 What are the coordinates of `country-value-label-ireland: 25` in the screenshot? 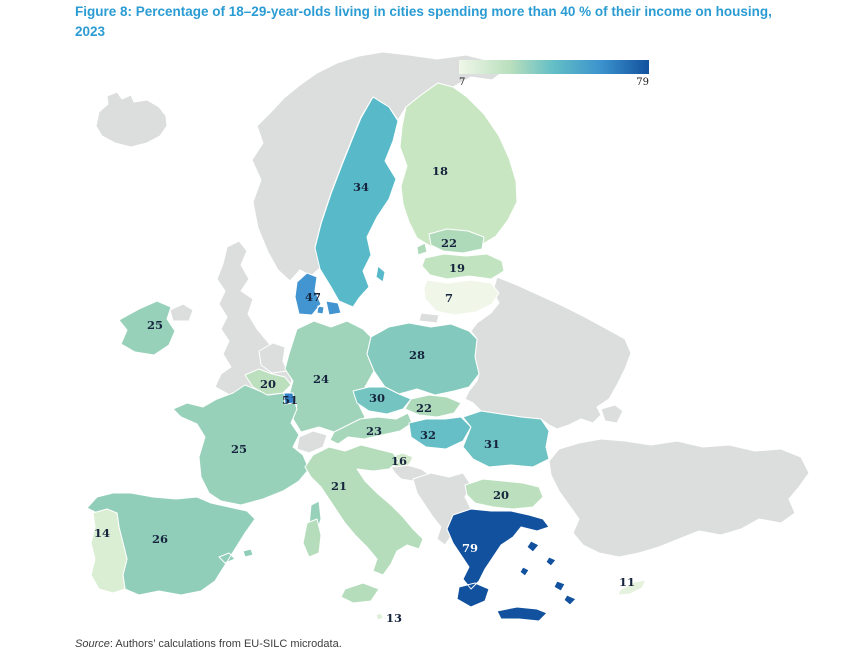 It's located at (155, 325).